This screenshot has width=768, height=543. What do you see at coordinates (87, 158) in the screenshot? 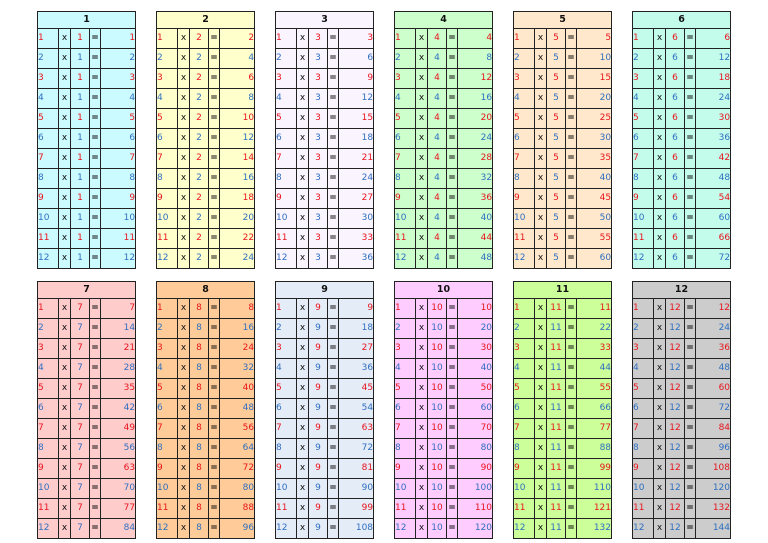
I see `table-row: 7 x 1 = 7` at bounding box center [87, 158].